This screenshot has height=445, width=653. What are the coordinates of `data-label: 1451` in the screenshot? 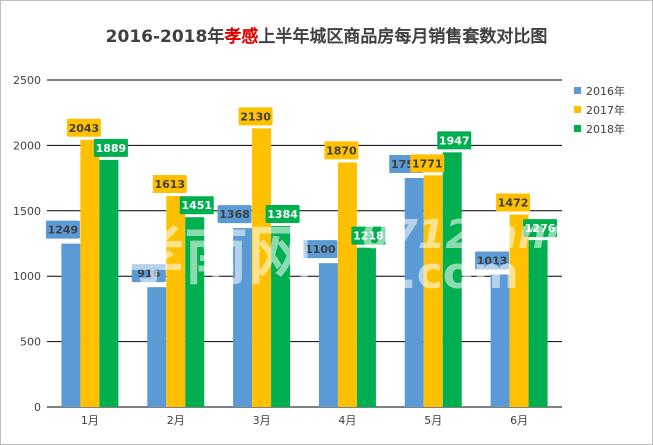 It's located at (196, 205).